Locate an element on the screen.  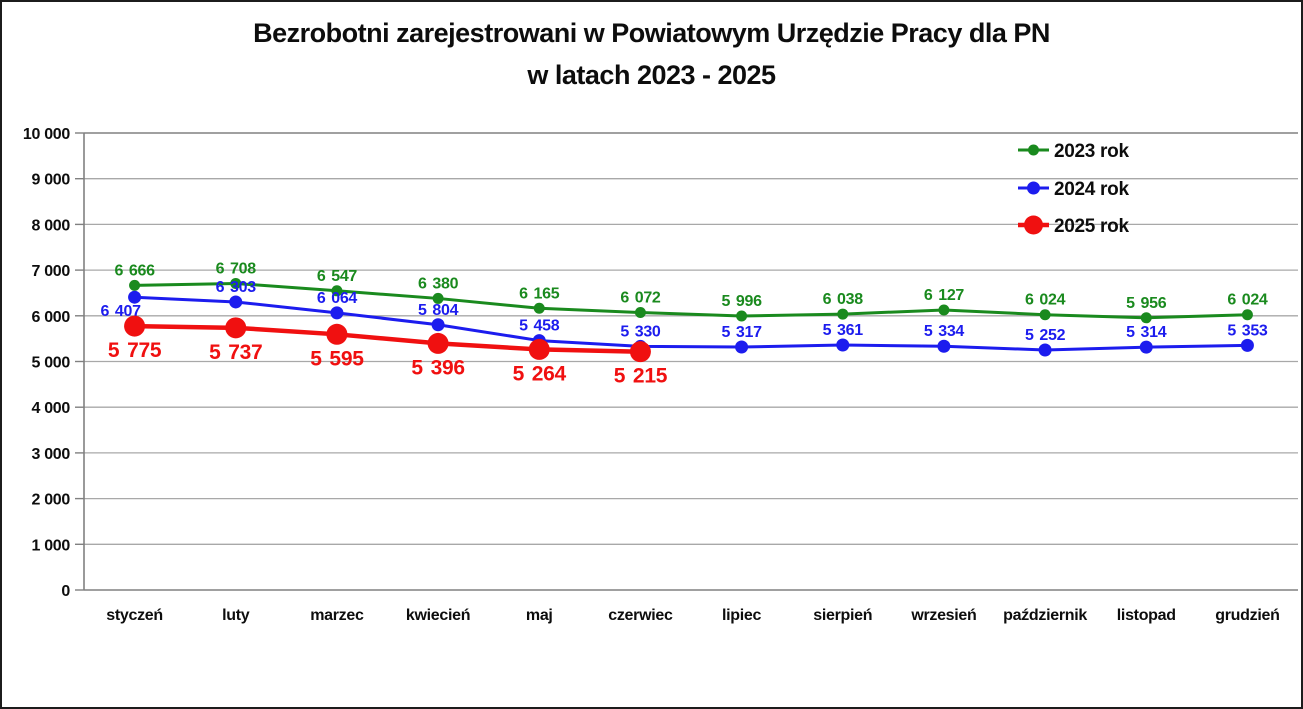
data-label-2023-5: 6 165 is located at coordinates (539, 293).